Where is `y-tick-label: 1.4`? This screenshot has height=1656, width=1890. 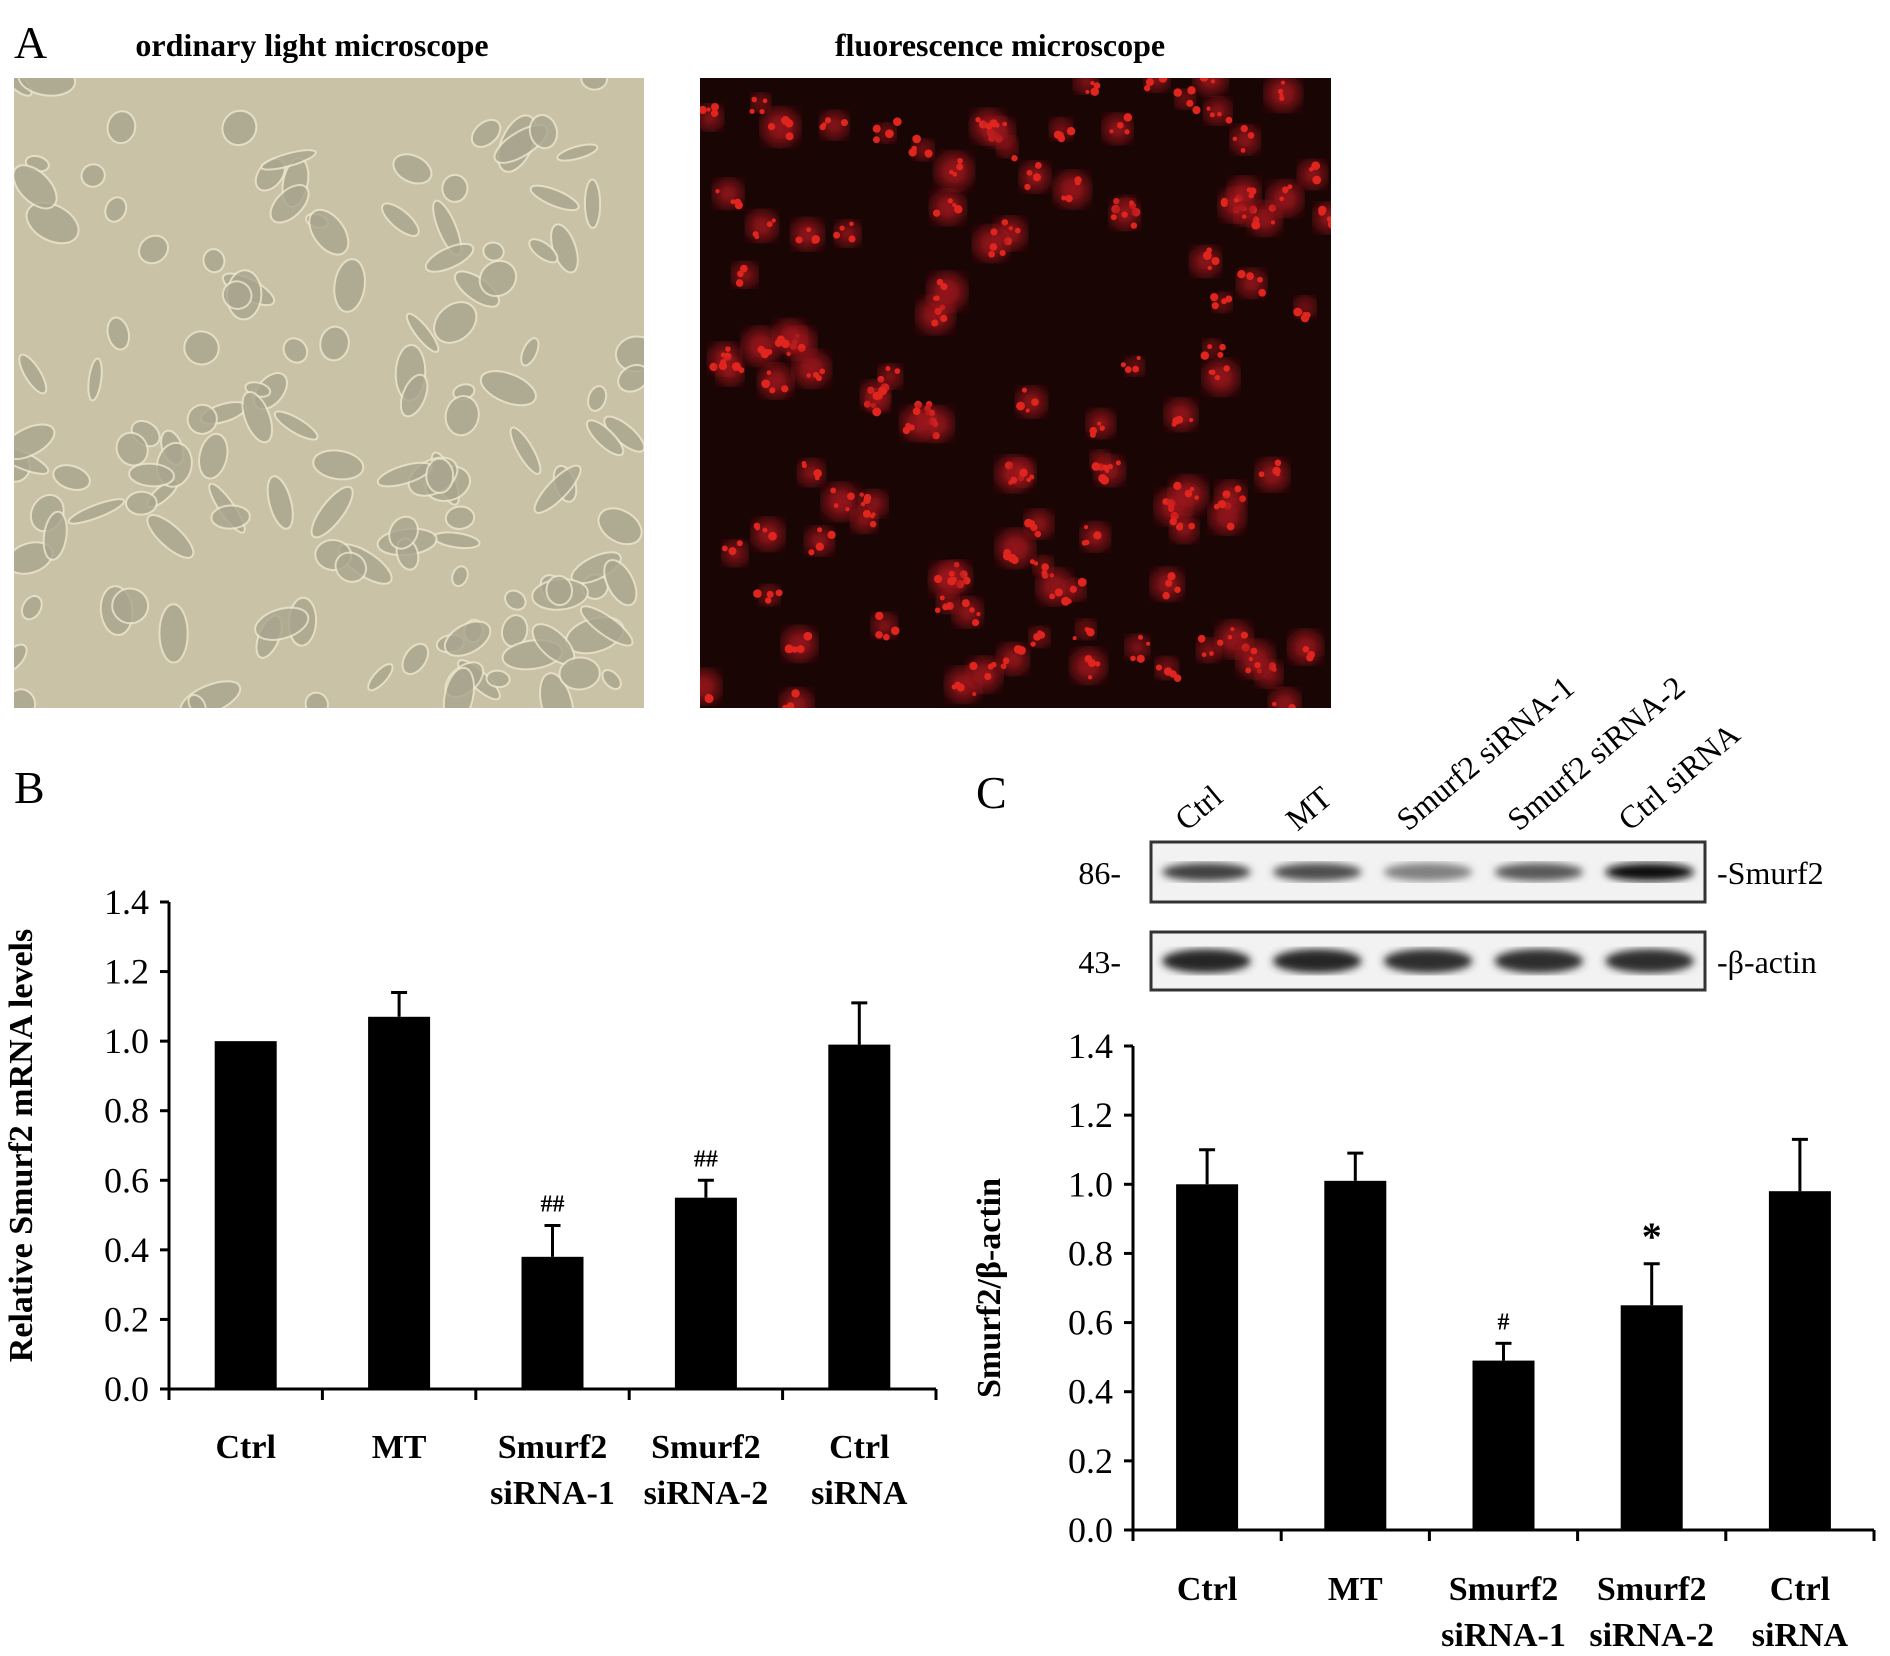
y-tick-label: 1.4 is located at coordinates (126, 902).